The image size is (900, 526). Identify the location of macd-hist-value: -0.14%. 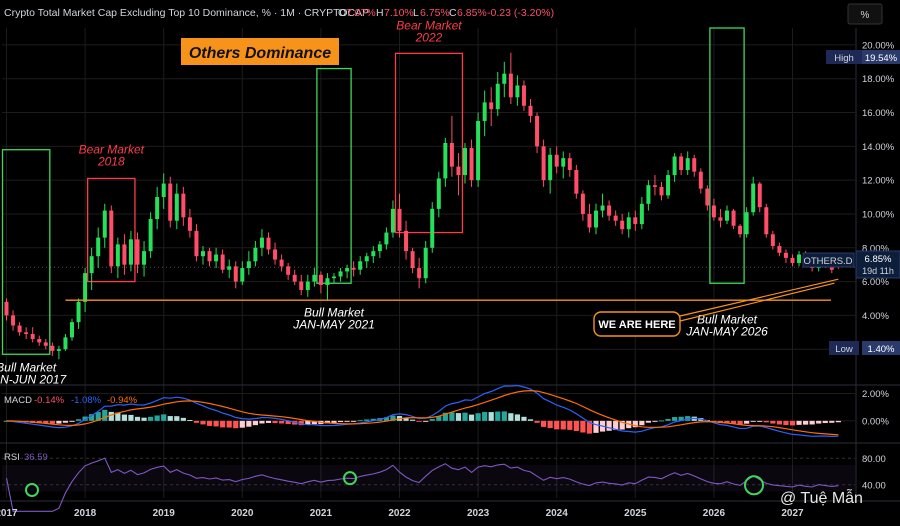
(49, 400).